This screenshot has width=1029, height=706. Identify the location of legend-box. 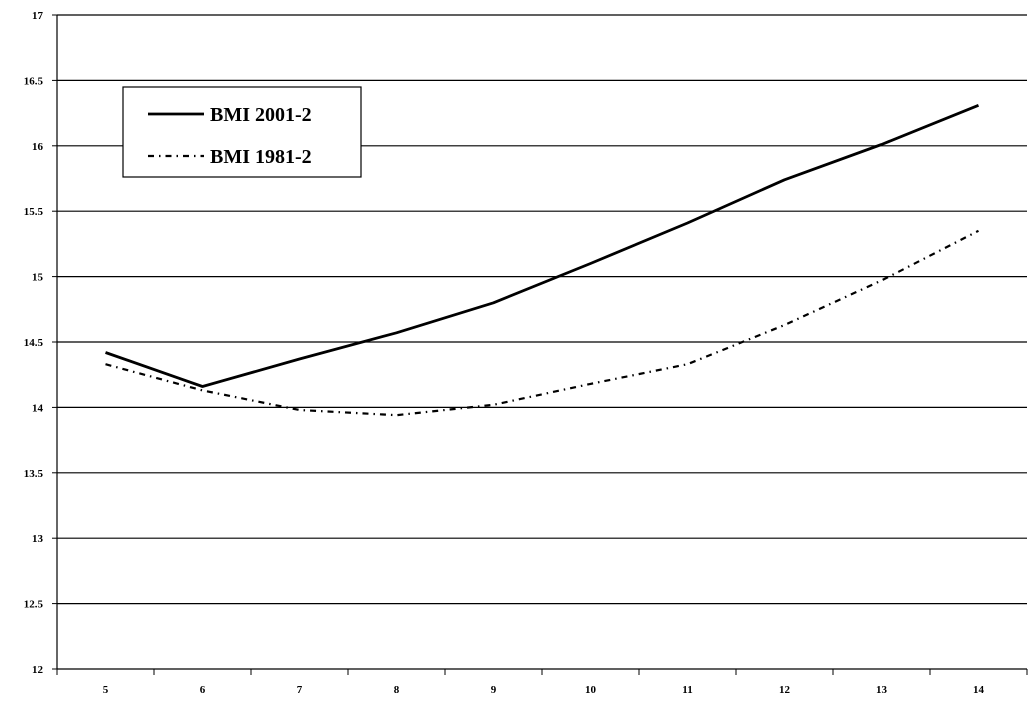
(242, 132).